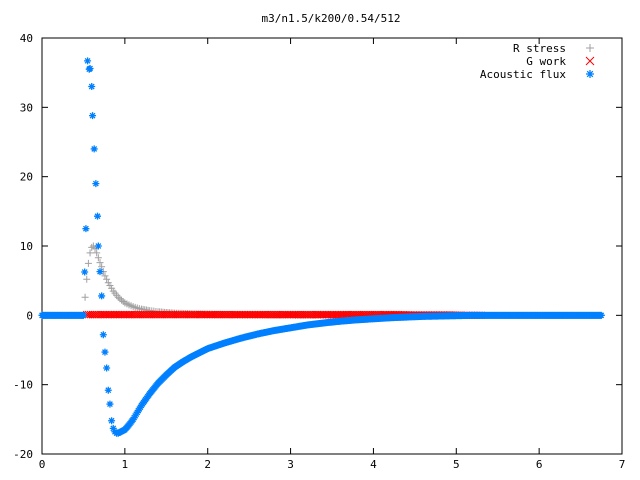 The width and height of the screenshot is (640, 480). Describe the element at coordinates (207, 464) in the screenshot. I see `x-tick-label: 2` at that location.